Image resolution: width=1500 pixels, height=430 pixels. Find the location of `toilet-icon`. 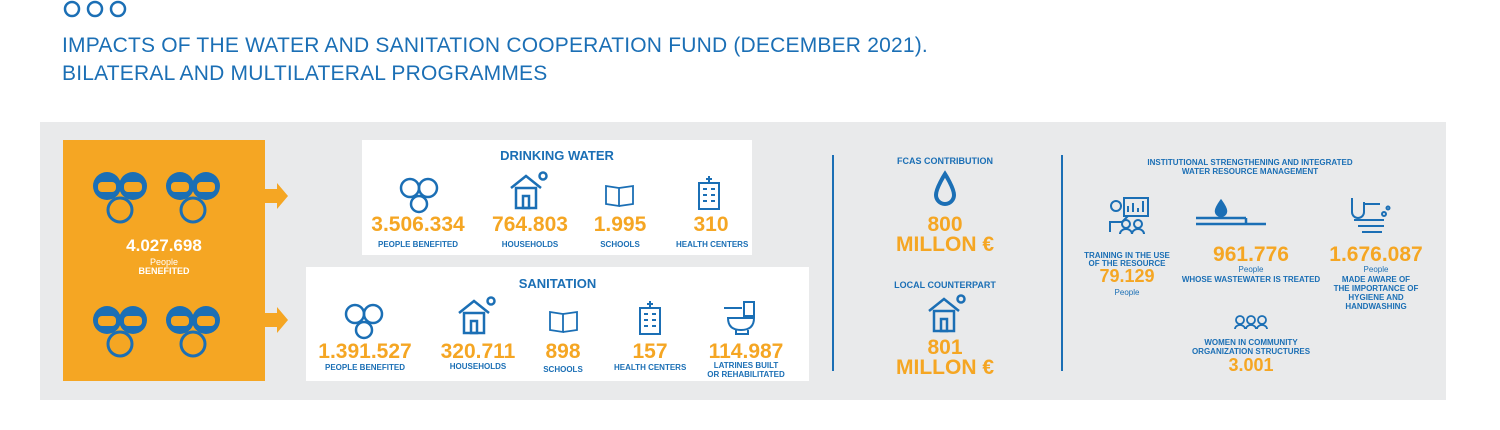

toilet-icon is located at coordinates (740, 318).